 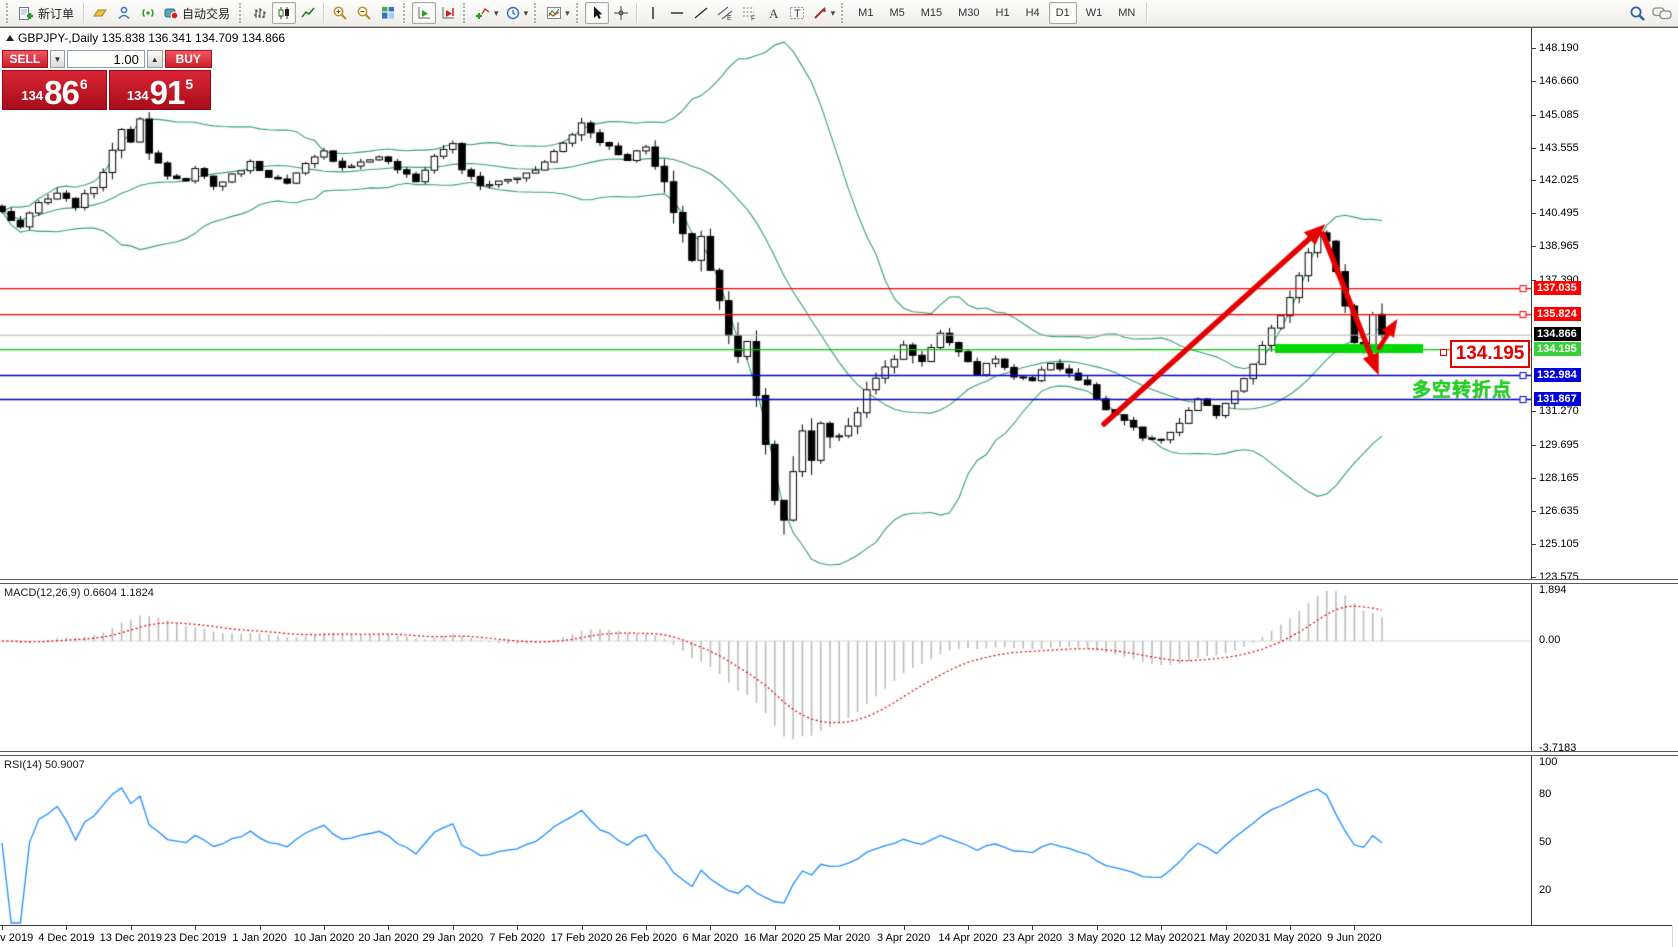 What do you see at coordinates (206, 13) in the screenshot?
I see `auto-trading-label: 自动交易` at bounding box center [206, 13].